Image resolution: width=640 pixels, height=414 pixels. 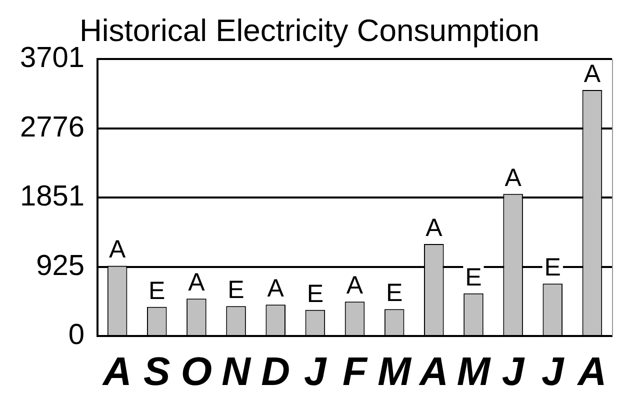 What do you see at coordinates (52, 196) in the screenshot?
I see `y-tick-label: 1851` at bounding box center [52, 196].